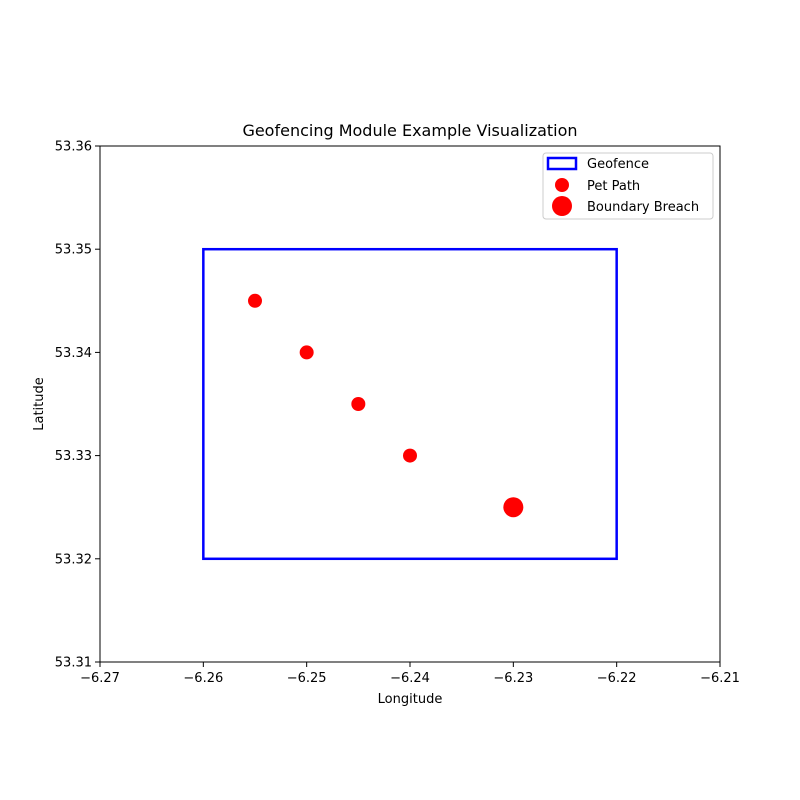 Image resolution: width=800 pixels, height=800 pixels. Describe the element at coordinates (100, 678) in the screenshot. I see `x-tick-label: −6.27` at that location.